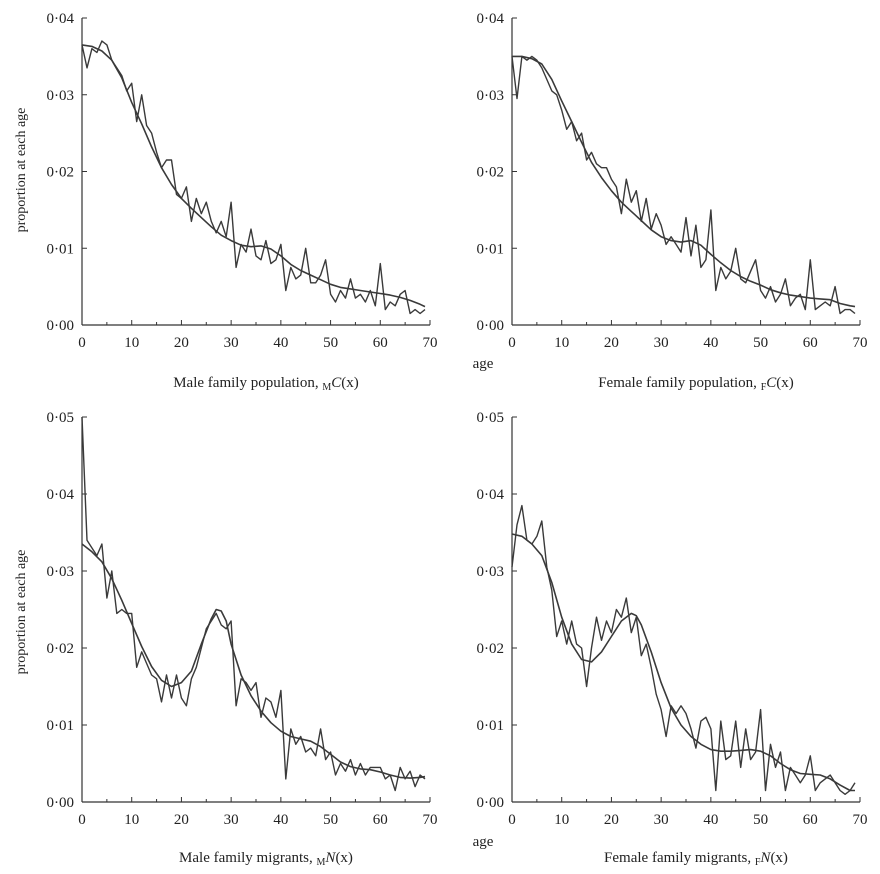 The height and width of the screenshot is (874, 880). Describe the element at coordinates (483, 842) in the screenshot. I see `x-axis-label-bottom: age` at that location.